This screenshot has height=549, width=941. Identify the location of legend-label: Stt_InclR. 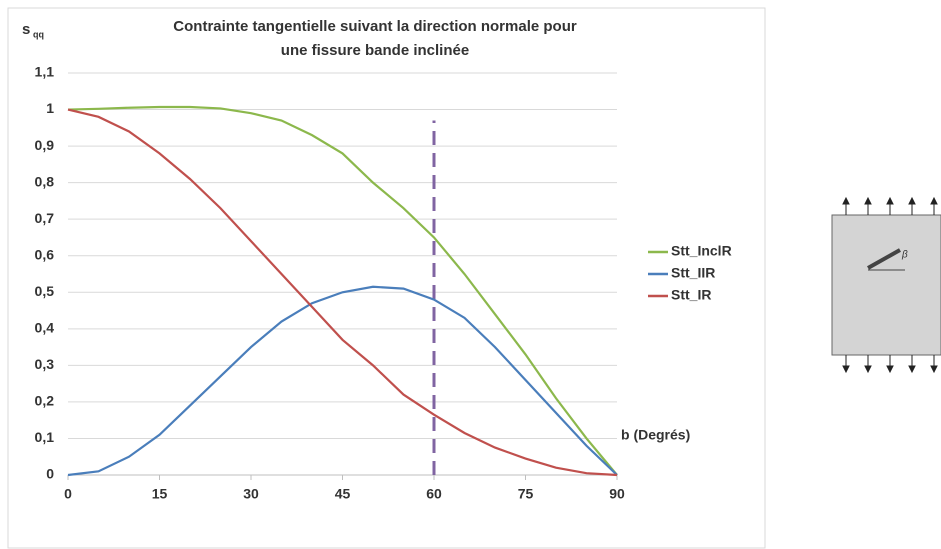
(701, 251).